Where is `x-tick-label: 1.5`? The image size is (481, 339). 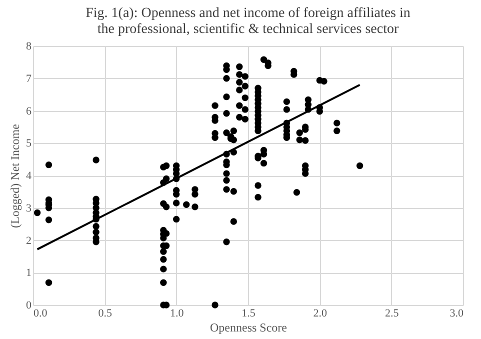
x-tick-label: 1.5 is located at coordinates (249, 314).